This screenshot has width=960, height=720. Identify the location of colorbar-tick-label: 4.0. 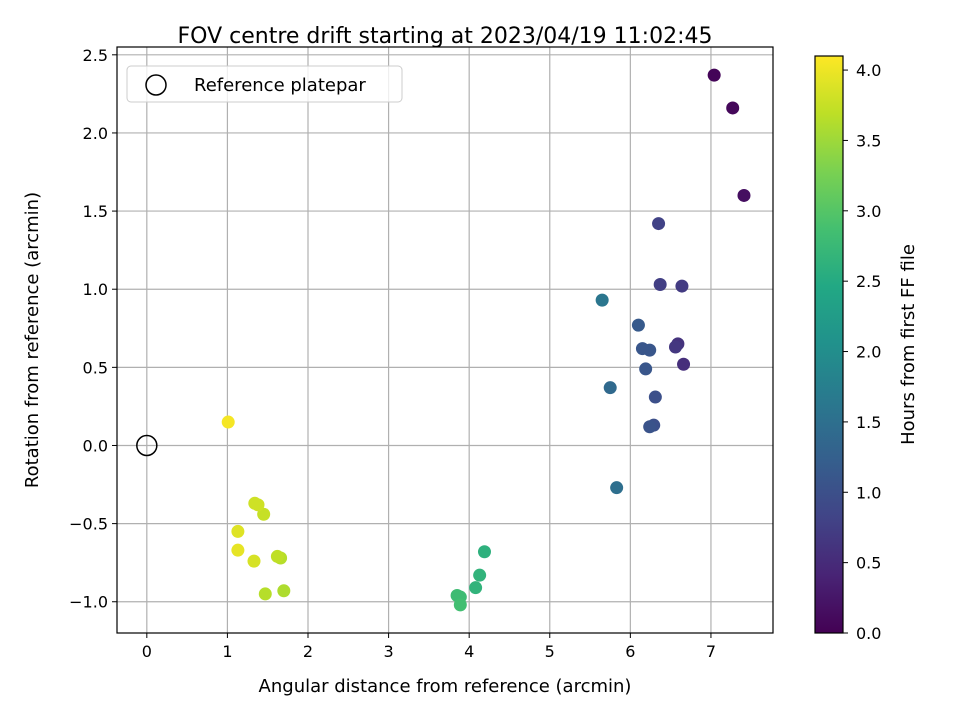
(868, 70).